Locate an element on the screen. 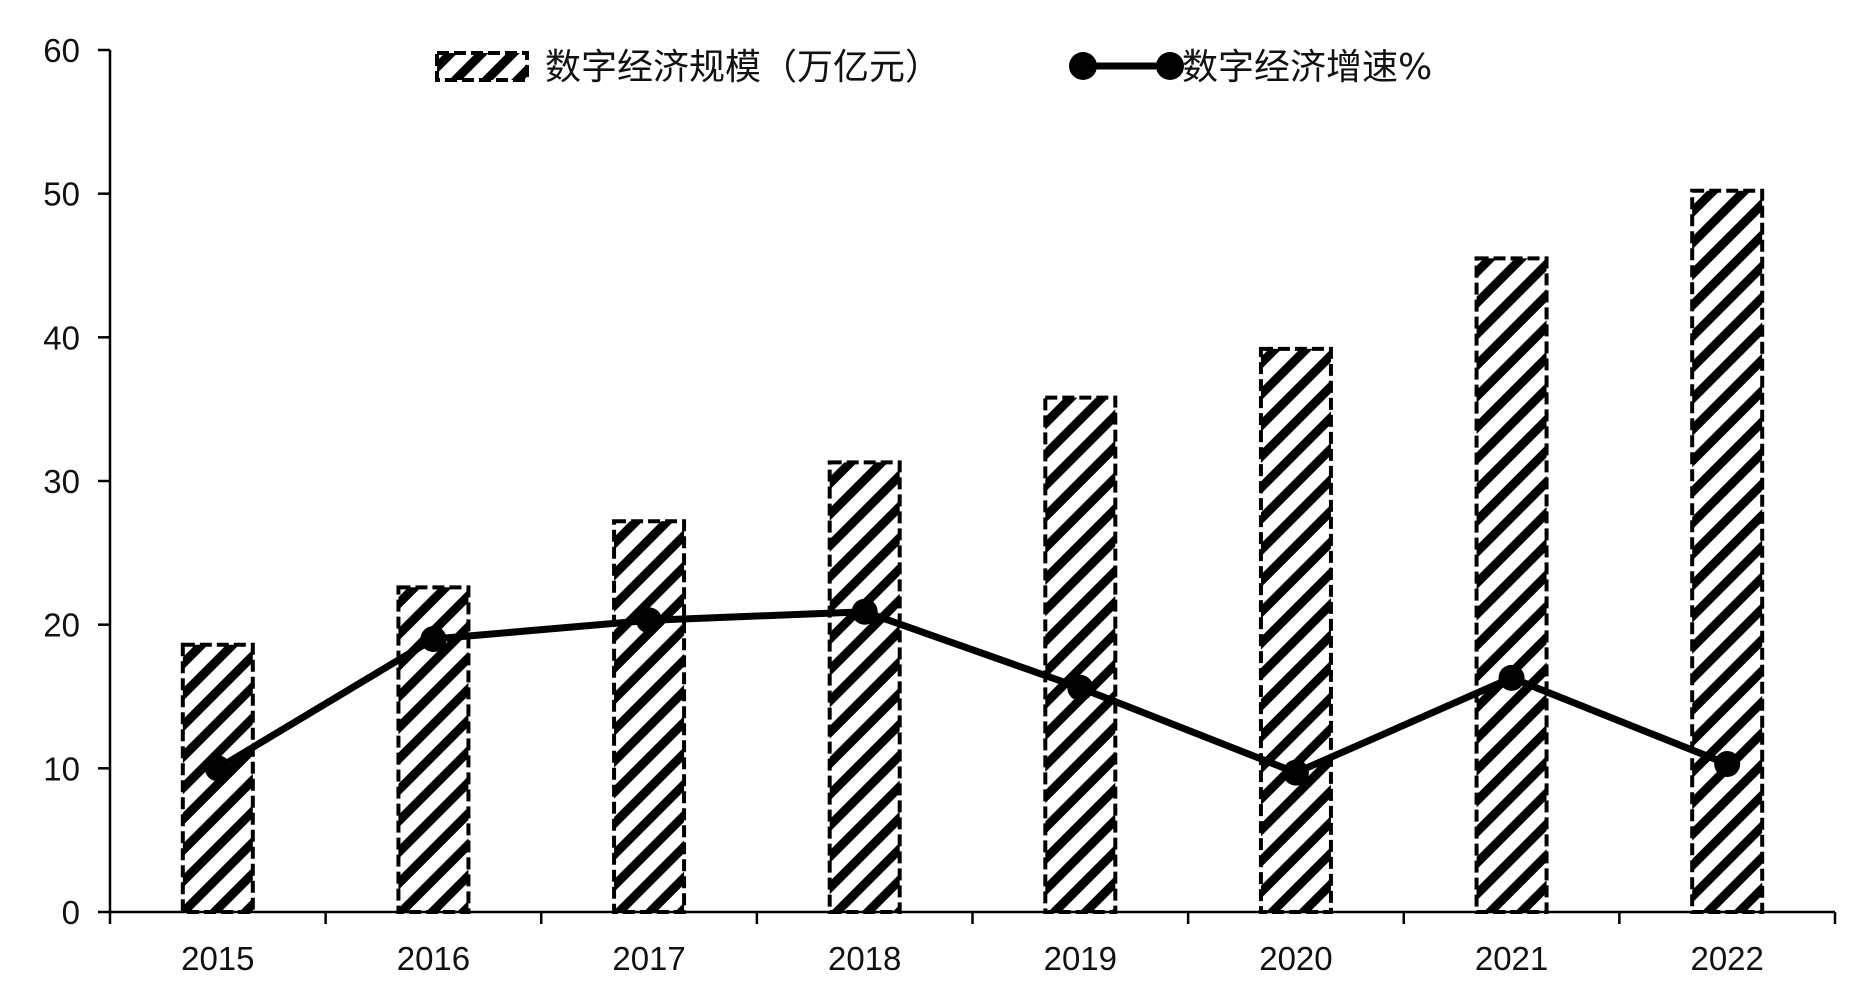  y-tick-label: 50 is located at coordinates (61, 194).